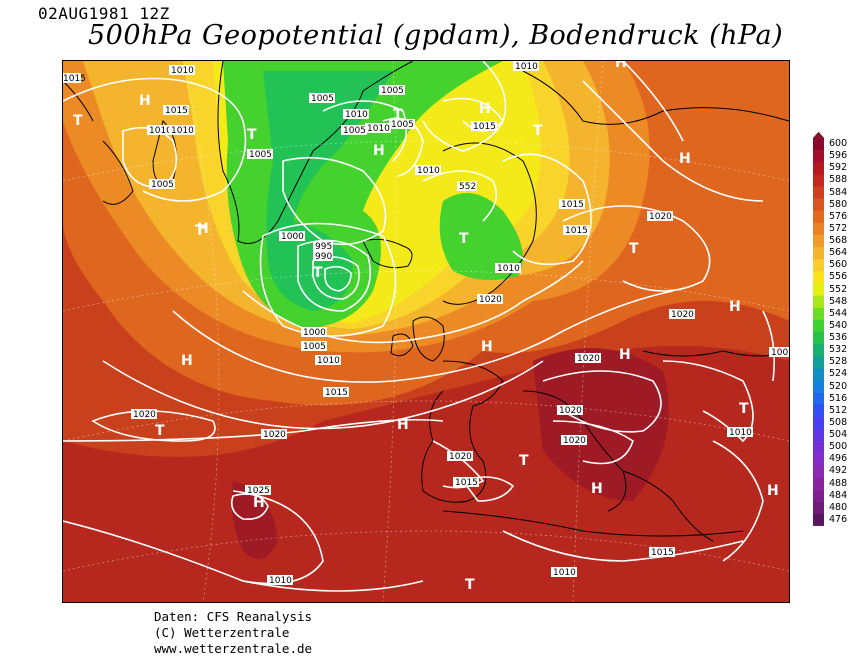 The width and height of the screenshot is (850, 657). I want to click on legend-level-label: 508, so click(838, 422).